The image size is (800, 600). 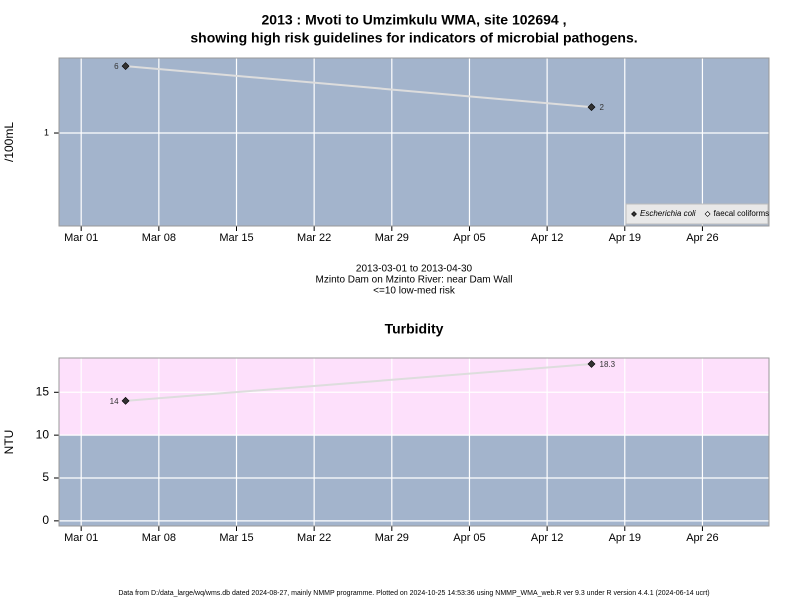 What do you see at coordinates (9, 142) in the screenshot?
I see `y-axis-label: /100mL` at bounding box center [9, 142].